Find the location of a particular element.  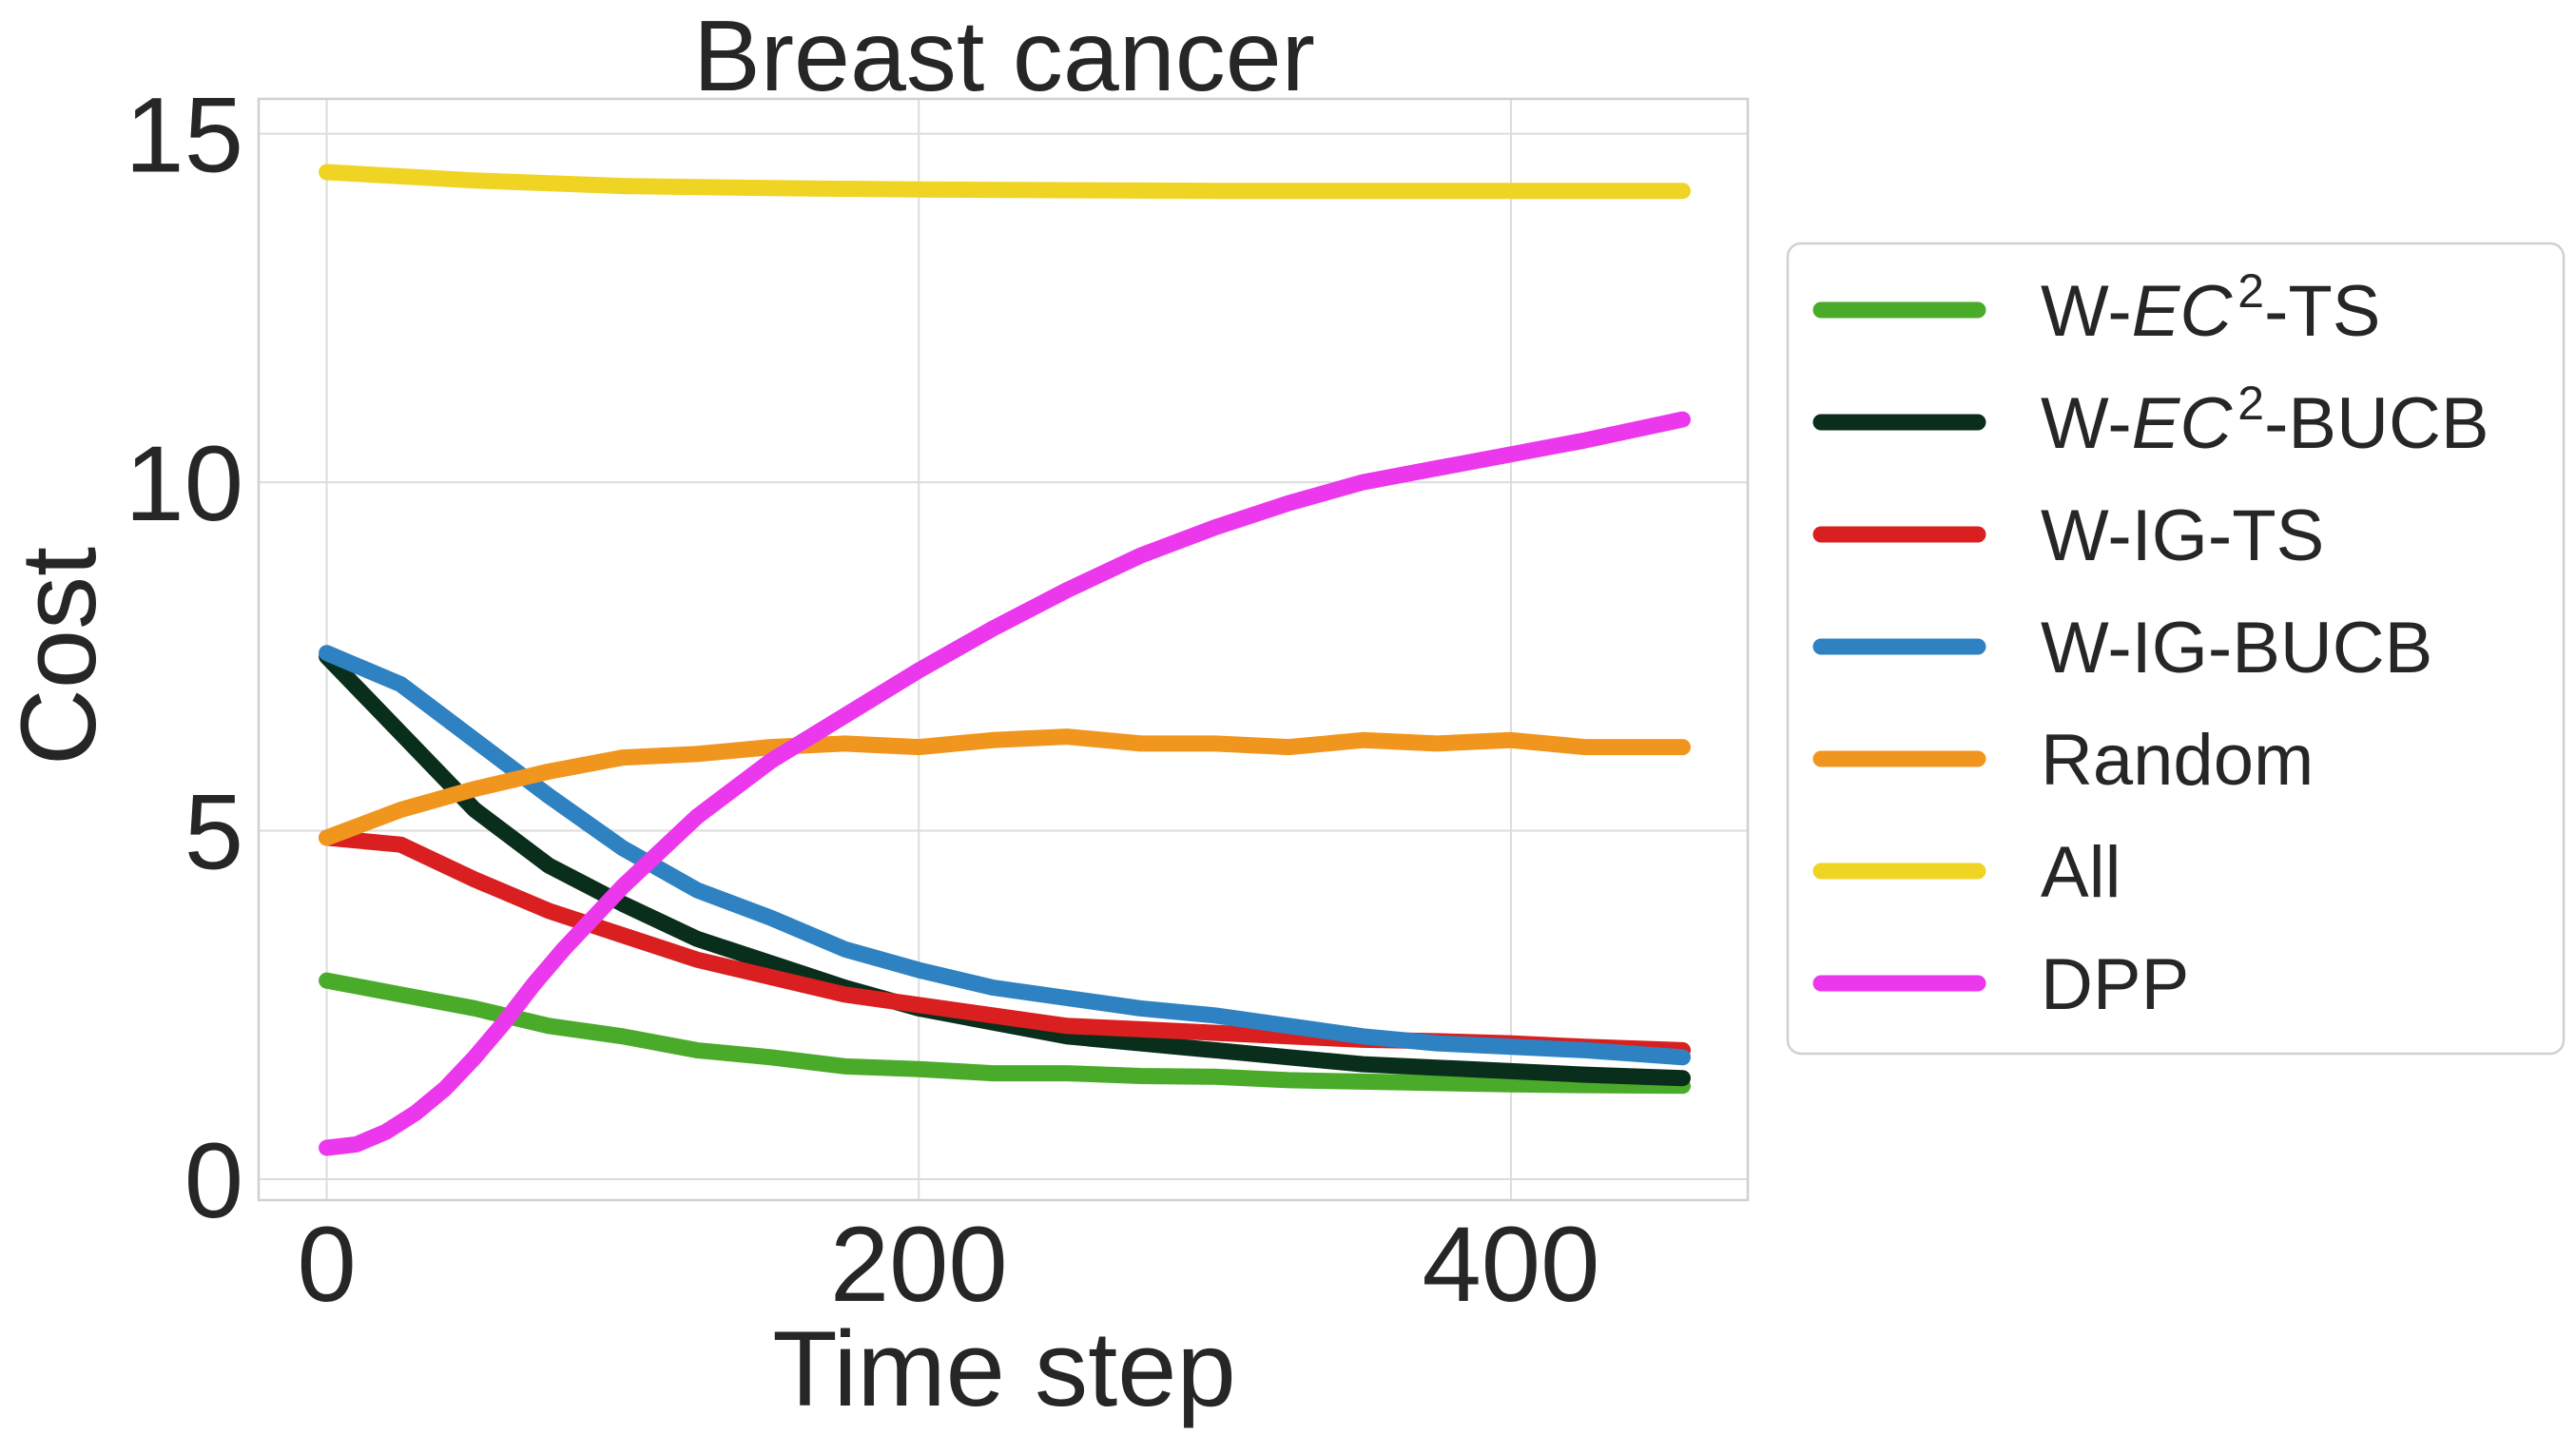

y-axis-label: Cost is located at coordinates (59, 657).